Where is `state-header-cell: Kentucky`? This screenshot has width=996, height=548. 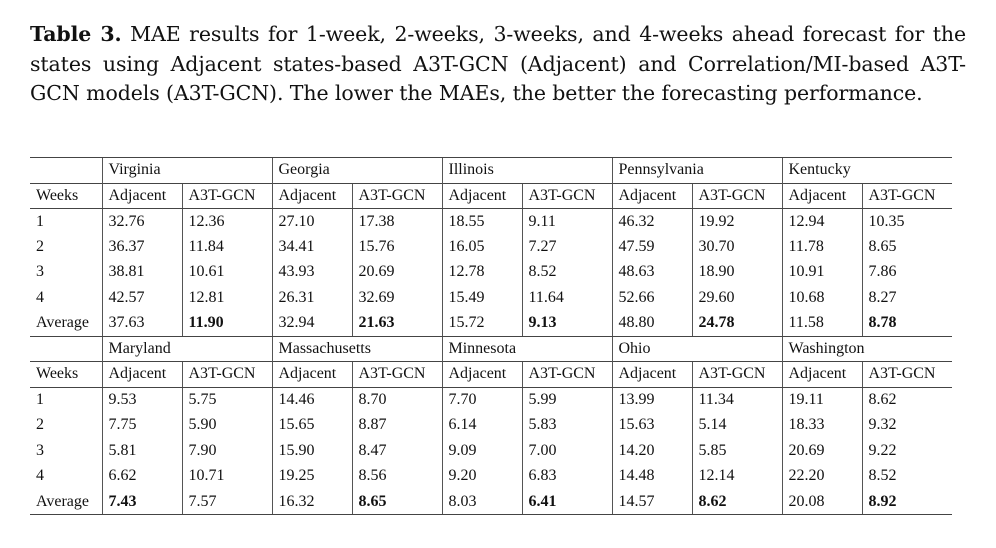
state-header-cell: Kentucky is located at coordinates (866, 170).